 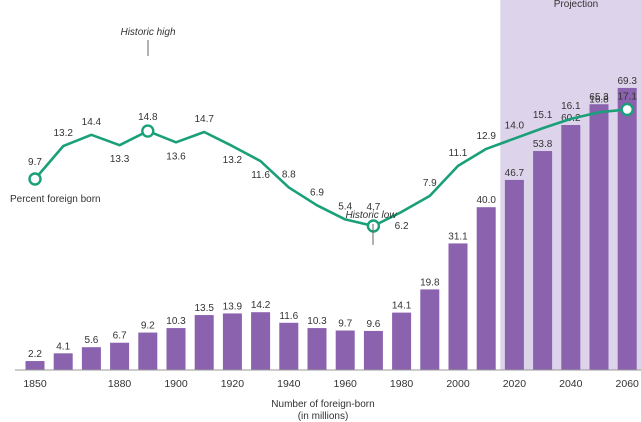 I want to click on percent-label-1850: 9.7, so click(x=35, y=162).